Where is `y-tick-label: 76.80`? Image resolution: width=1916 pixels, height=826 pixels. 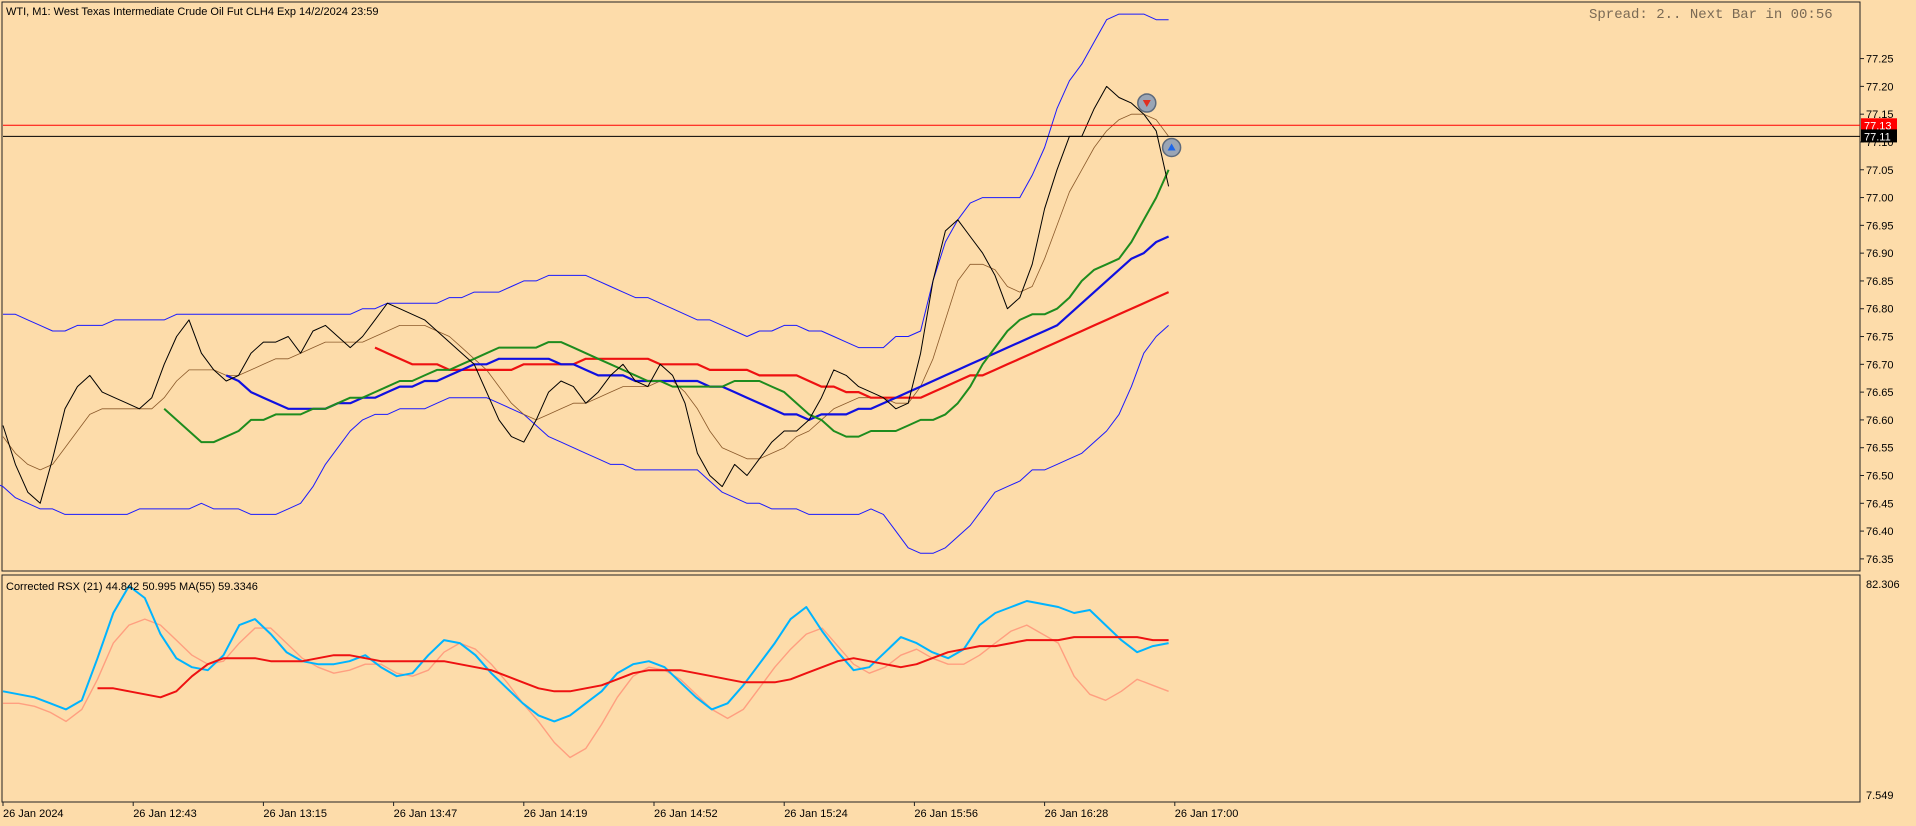
y-tick-label: 76.80 is located at coordinates (1880, 310).